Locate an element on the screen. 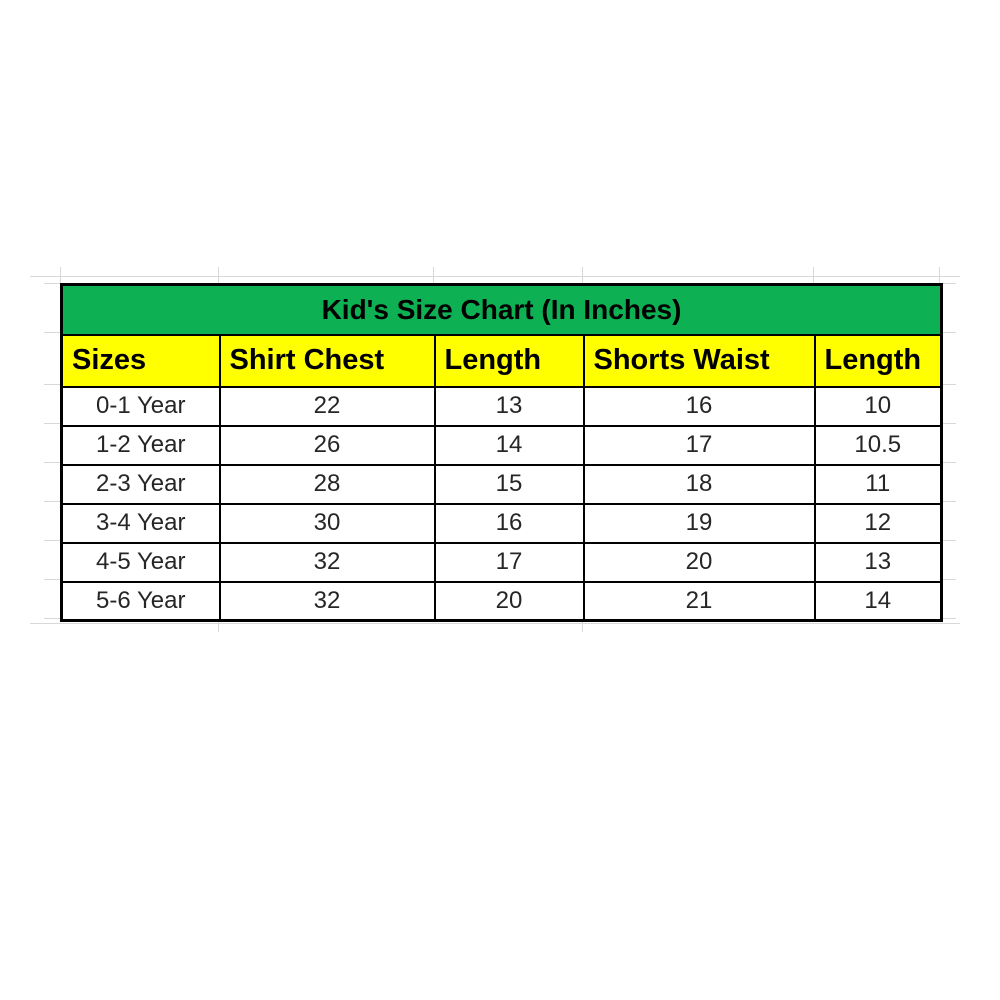 The width and height of the screenshot is (1000, 1000). value-cell: 11 is located at coordinates (878, 484).